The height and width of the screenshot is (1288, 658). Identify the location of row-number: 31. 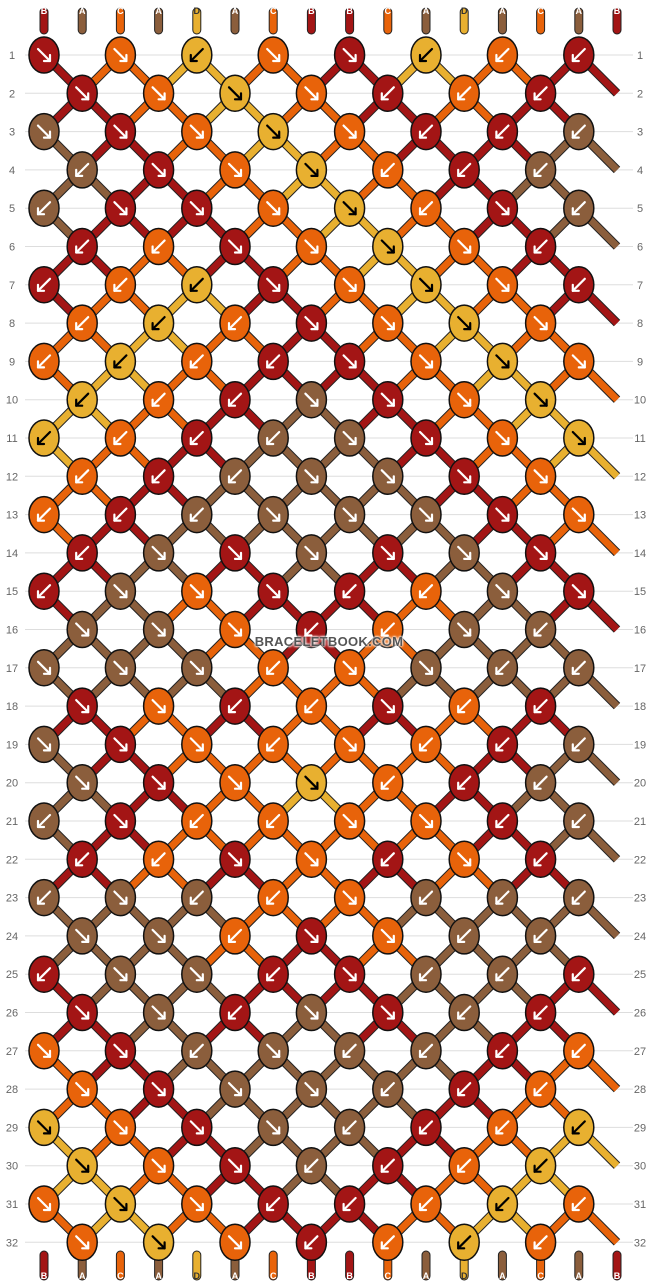
(640, 1205).